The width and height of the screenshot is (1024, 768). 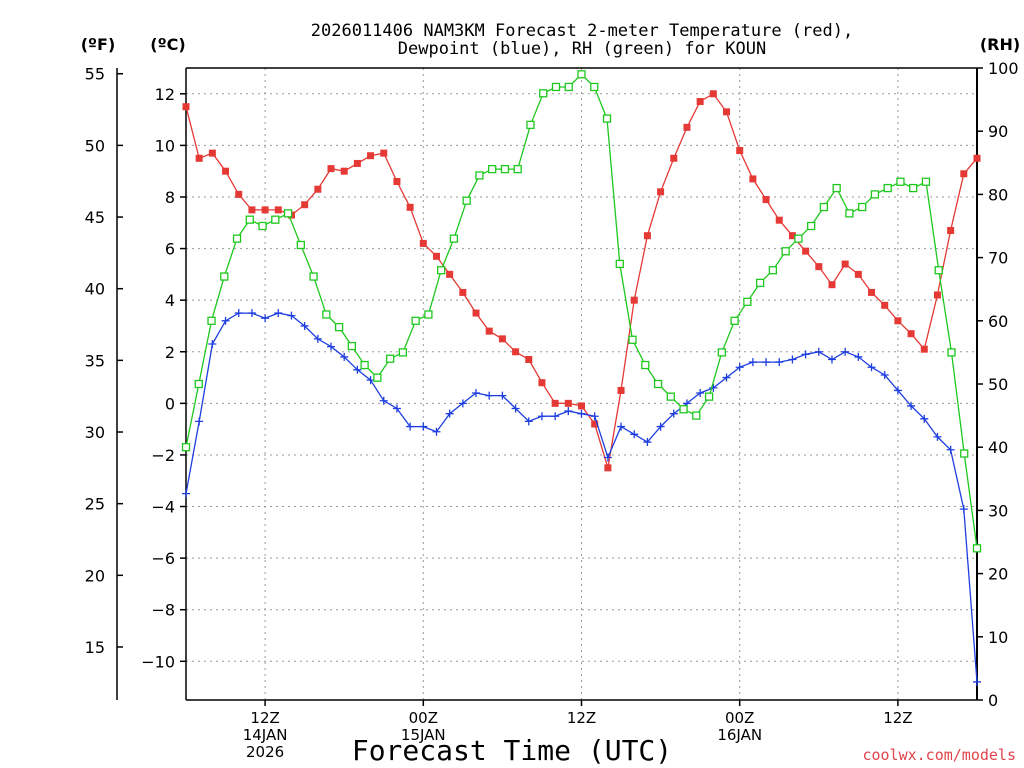 What do you see at coordinates (158, 661) in the screenshot?
I see `celsius-tick-label: −10` at bounding box center [158, 661].